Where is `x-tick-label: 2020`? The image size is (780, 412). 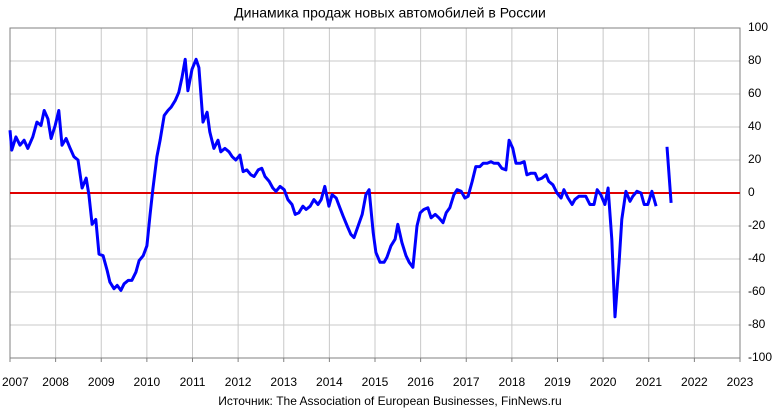 x-tick-label: 2020 is located at coordinates (603, 382).